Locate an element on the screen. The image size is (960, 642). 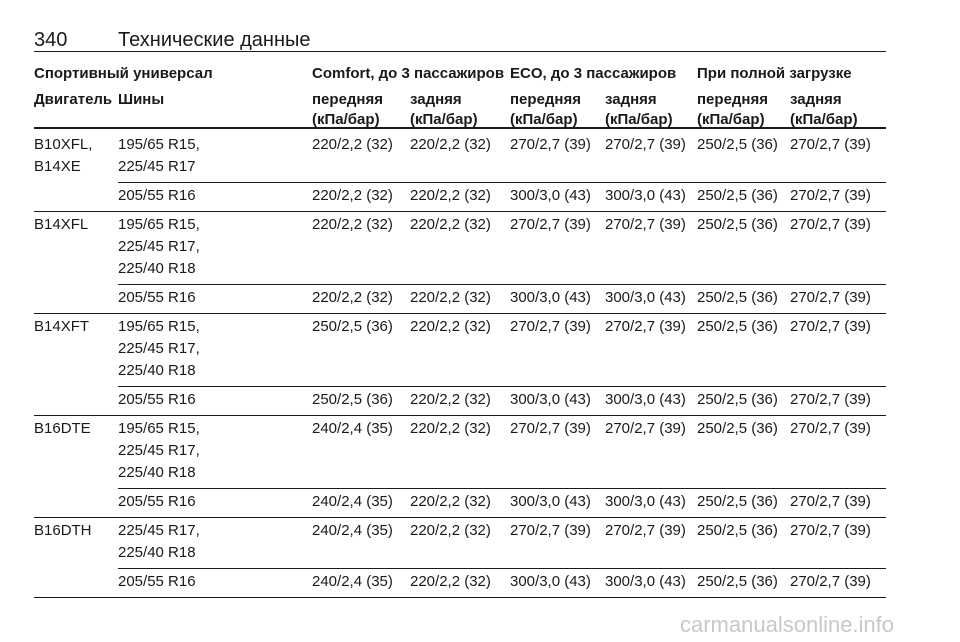
header-rule is located at coordinates (460, 51).